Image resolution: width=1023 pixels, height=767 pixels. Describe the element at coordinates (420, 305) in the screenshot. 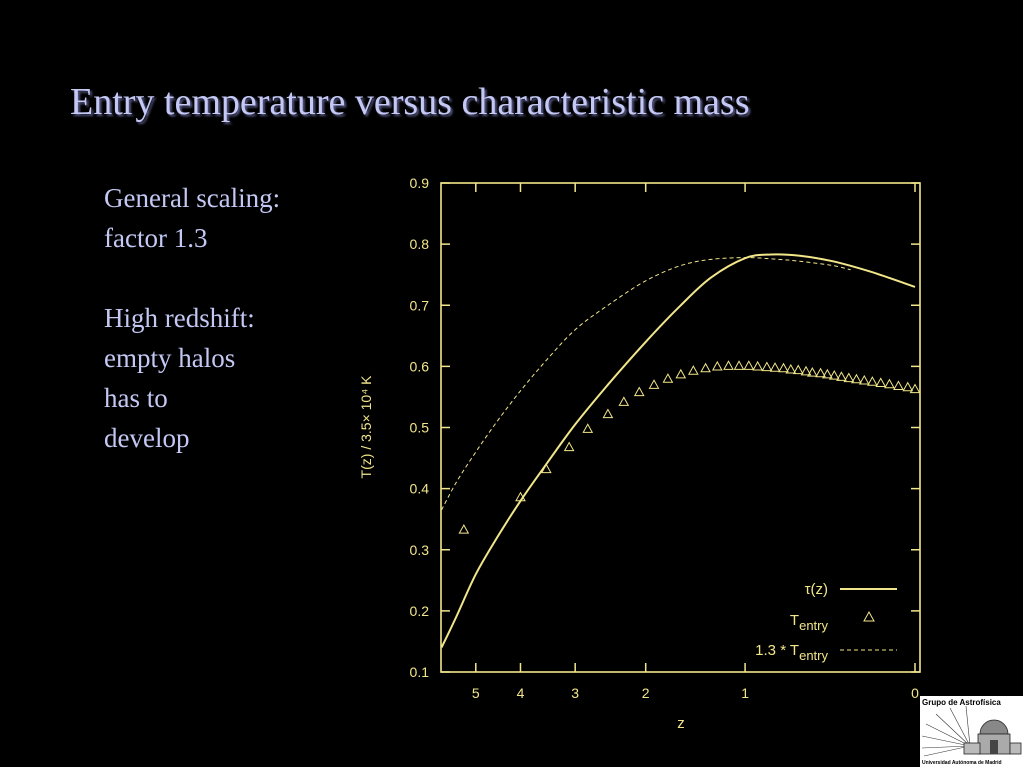

I see `y-tick-label: 0.7` at that location.